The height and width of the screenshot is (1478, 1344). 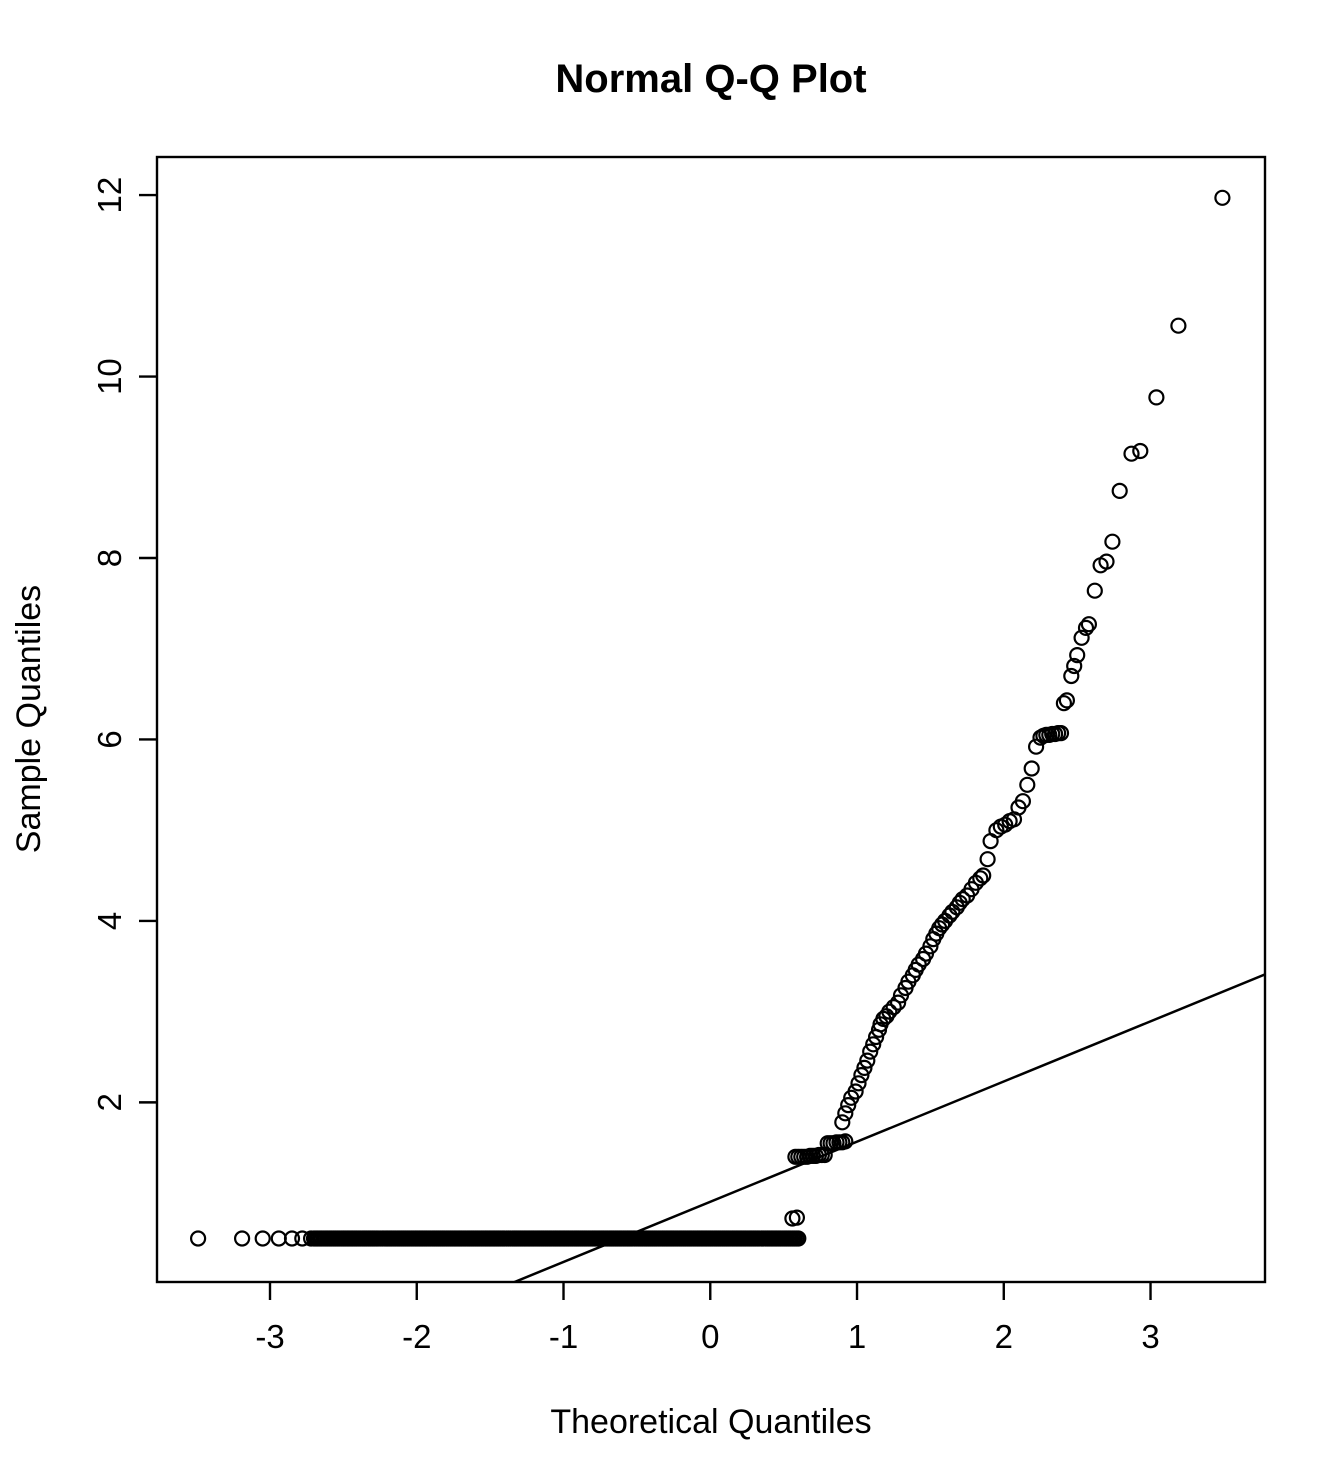 What do you see at coordinates (710, 79) in the screenshot?
I see `chart-title: Normal Q-Q Plot` at bounding box center [710, 79].